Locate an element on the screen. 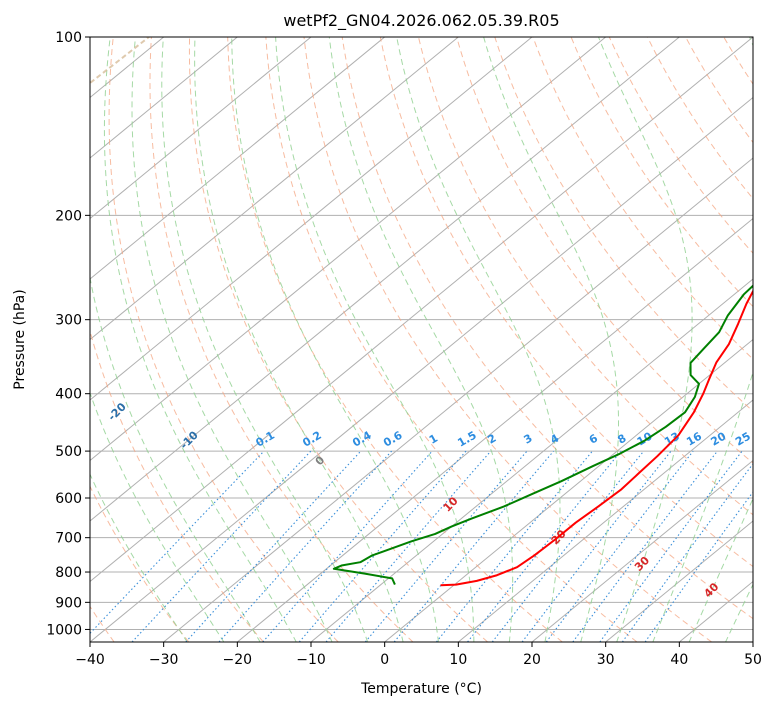 Image resolution: width=775 pixels, height=708 pixels. x-tick-label: 0 is located at coordinates (384, 660).